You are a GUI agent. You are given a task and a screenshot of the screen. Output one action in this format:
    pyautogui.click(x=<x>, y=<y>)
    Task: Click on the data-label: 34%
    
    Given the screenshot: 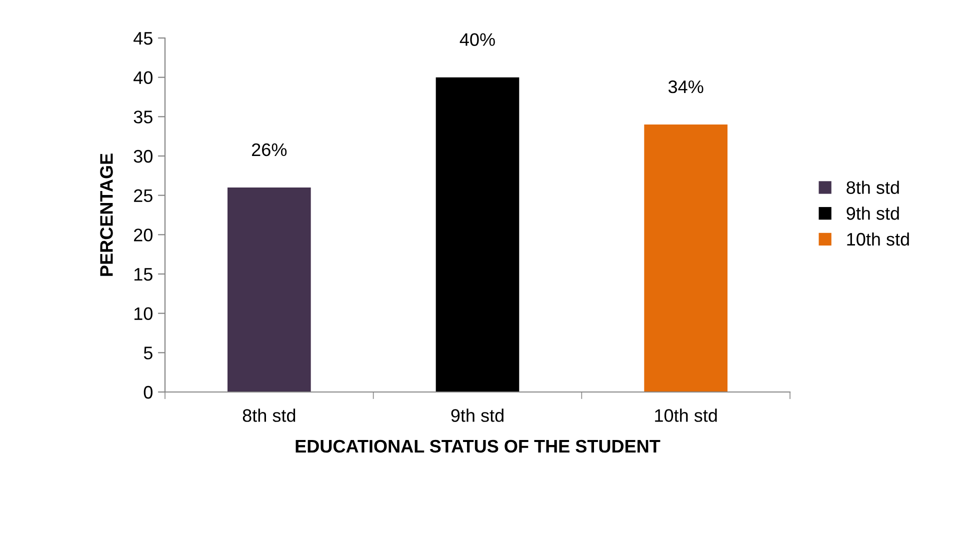 What is the action you would take?
    pyautogui.click(x=686, y=87)
    